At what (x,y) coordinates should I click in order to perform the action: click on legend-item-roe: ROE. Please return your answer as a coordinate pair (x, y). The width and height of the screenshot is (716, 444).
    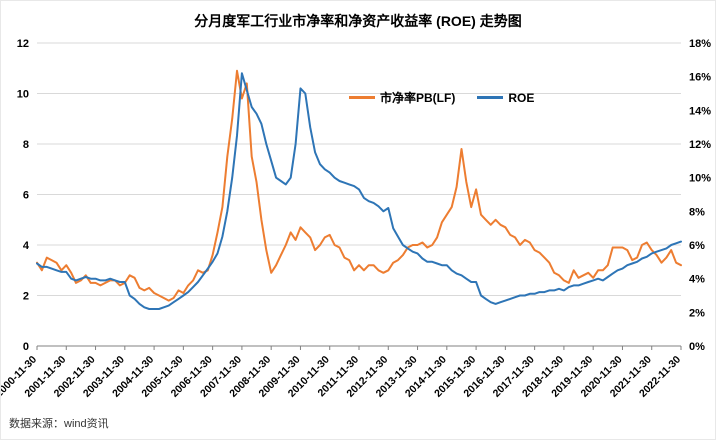
    Looking at the image, I should click on (505, 98).